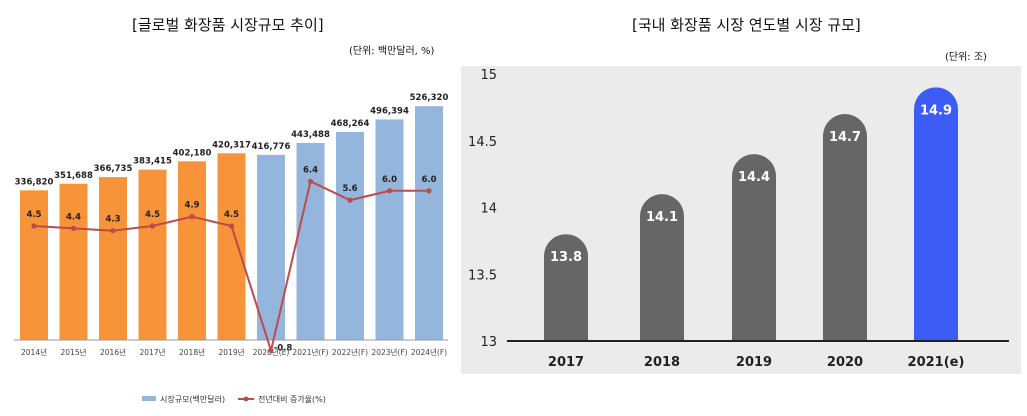 Image resolution: width=1027 pixels, height=416 pixels. Describe the element at coordinates (389, 111) in the screenshot. I see `bar-value-label-9: 496,394` at that location.